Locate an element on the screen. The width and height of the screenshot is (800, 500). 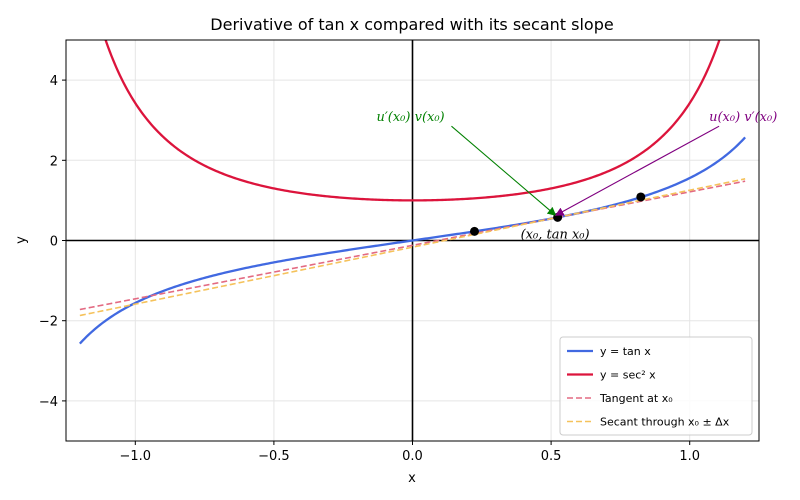
legend-frame is located at coordinates (656, 386).